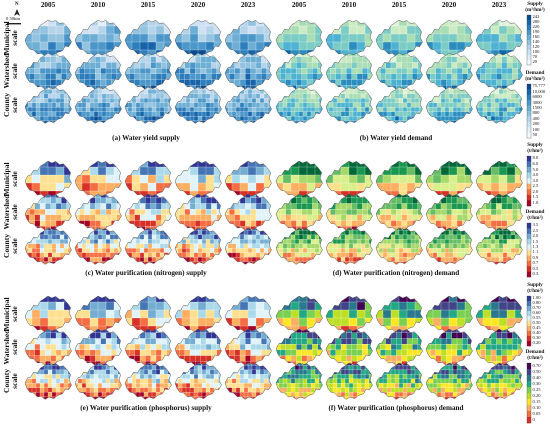  Describe the element at coordinates (536, 343) in the screenshot. I see `legend-tick-label: 0.20` at that location.